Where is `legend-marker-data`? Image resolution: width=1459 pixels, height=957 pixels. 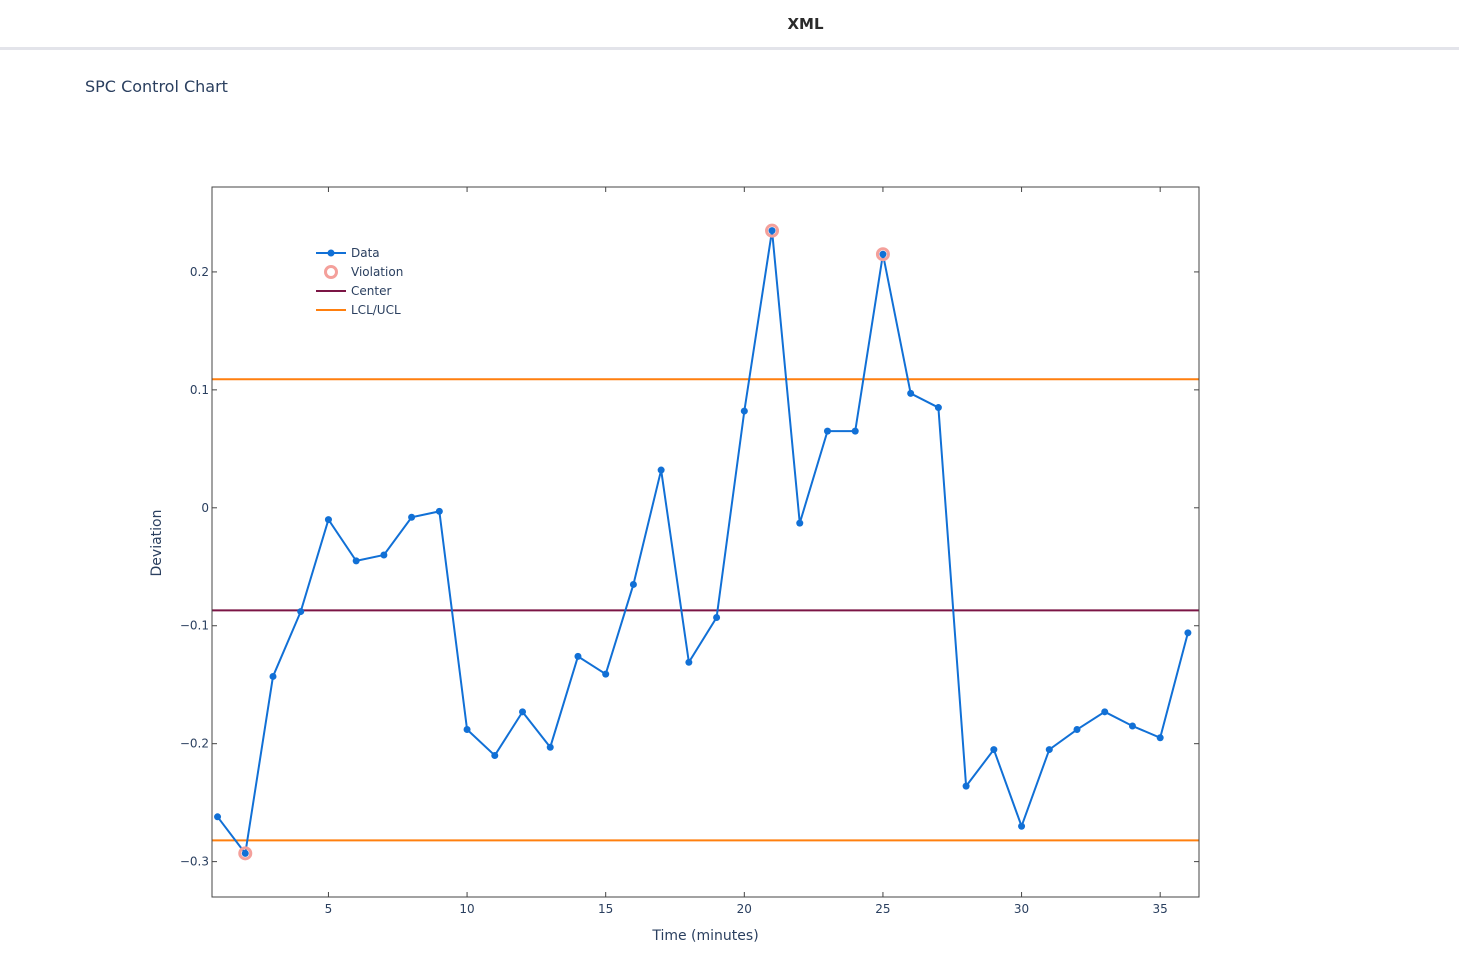
legend-marker-data is located at coordinates (331, 253).